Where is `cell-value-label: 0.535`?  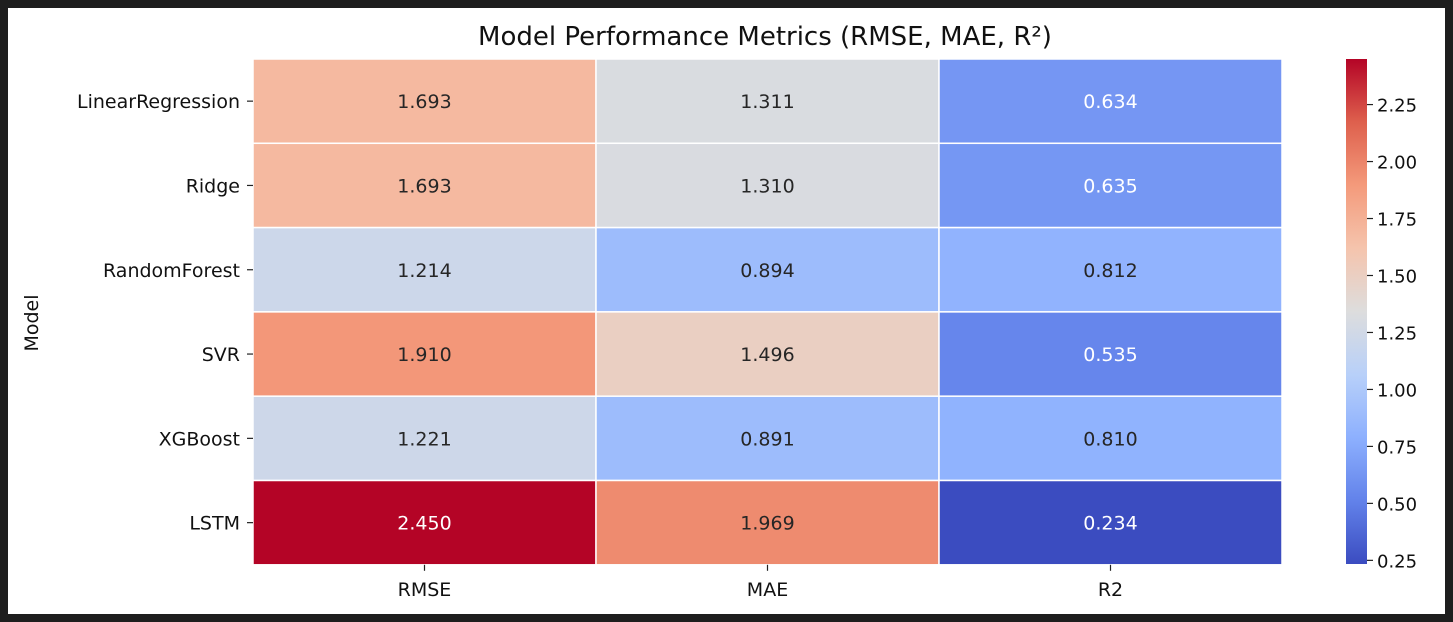 cell-value-label: 0.535 is located at coordinates (1110, 355).